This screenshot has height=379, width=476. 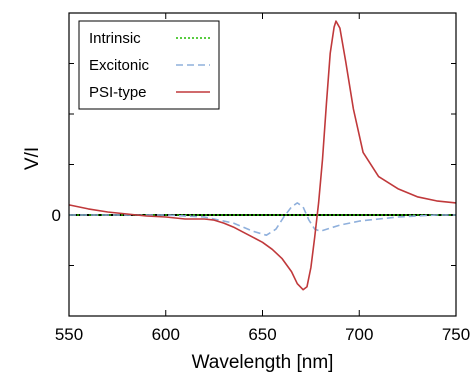 I want to click on legend-box, so click(x=149, y=65).